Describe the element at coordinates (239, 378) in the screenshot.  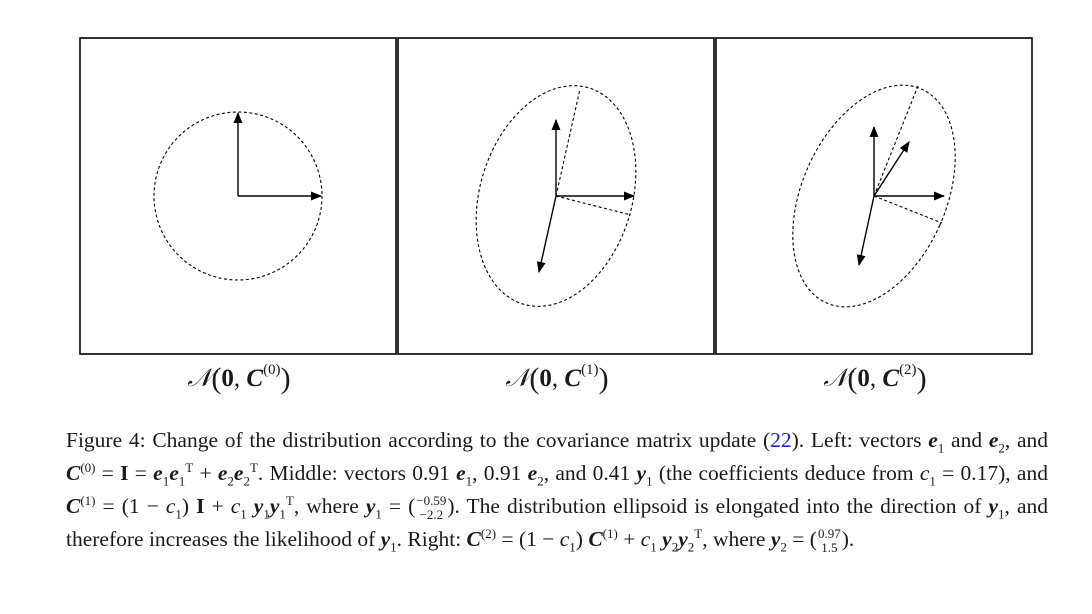
I see `panel-label-left: 𝒩(0, C(0))` at that location.